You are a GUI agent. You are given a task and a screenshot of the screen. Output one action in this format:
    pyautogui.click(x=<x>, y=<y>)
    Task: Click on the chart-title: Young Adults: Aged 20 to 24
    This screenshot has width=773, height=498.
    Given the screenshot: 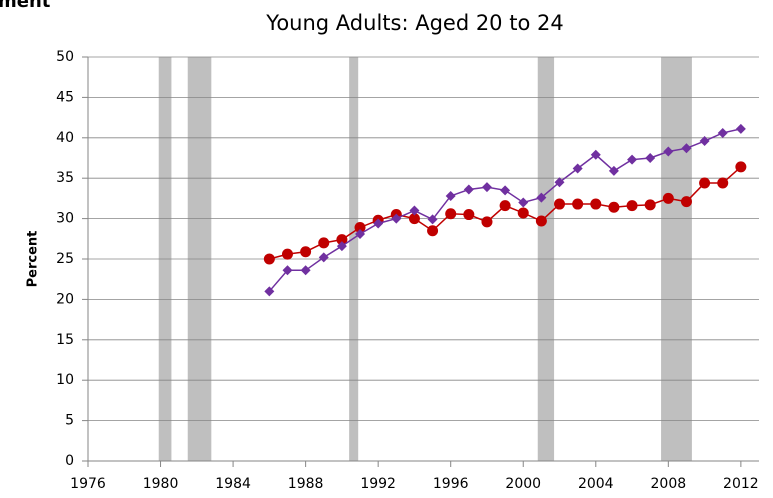 What is the action you would take?
    pyautogui.click(x=414, y=23)
    